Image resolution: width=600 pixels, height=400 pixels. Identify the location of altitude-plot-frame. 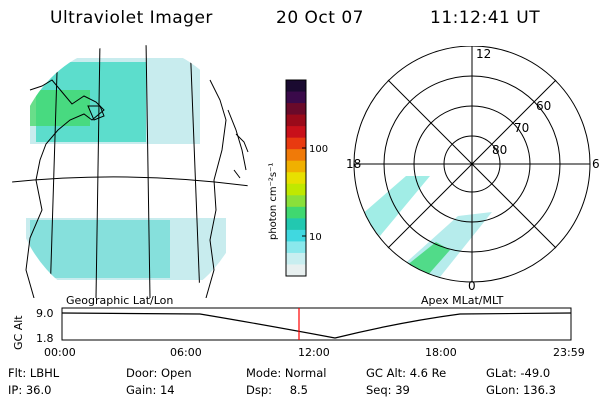
(316, 324).